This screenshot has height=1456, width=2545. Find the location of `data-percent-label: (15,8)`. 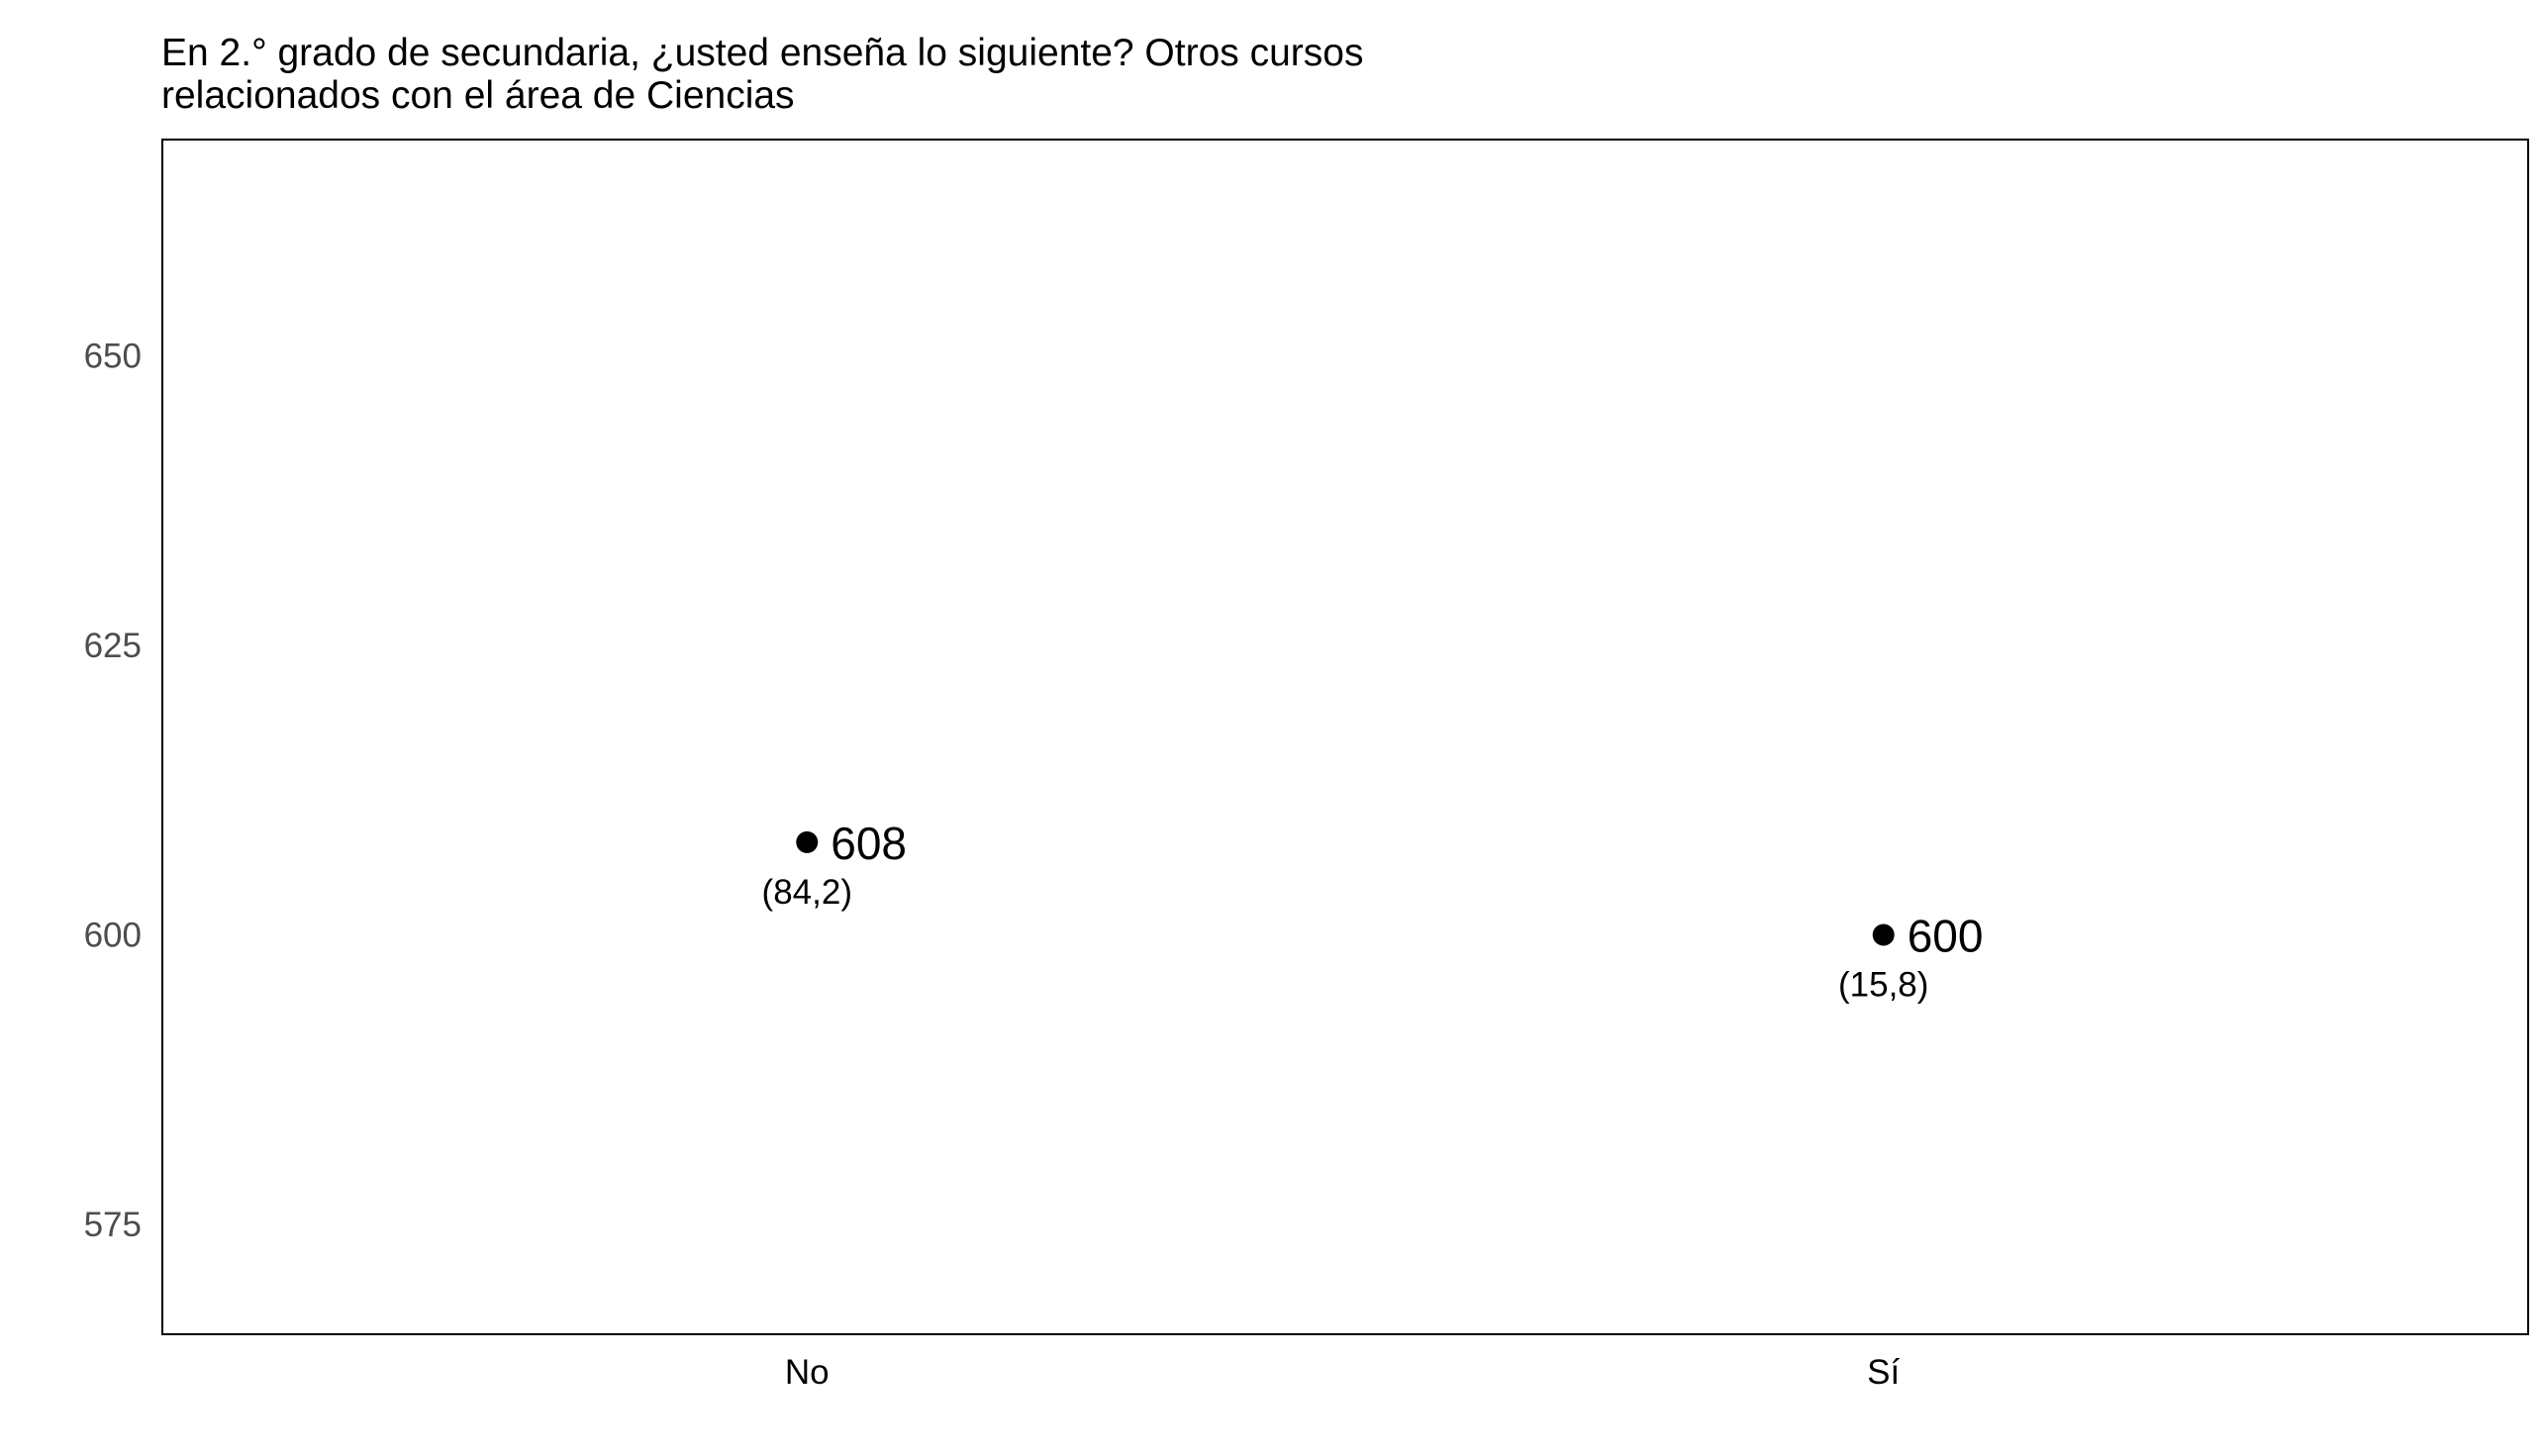

data-percent-label: (15,8) is located at coordinates (1883, 984).